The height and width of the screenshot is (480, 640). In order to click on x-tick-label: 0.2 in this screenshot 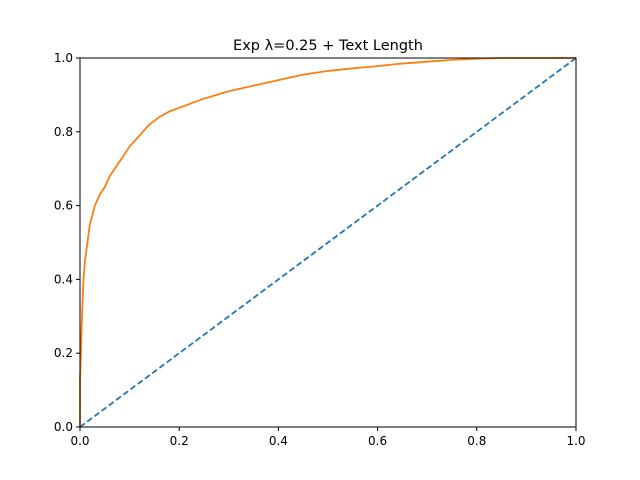, I will do `click(179, 441)`.